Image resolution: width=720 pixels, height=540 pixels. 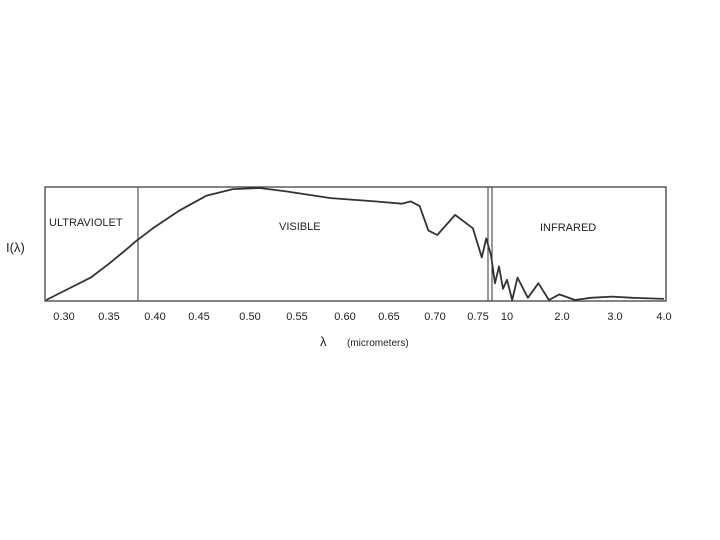 I want to click on x-tick-label: 10, so click(x=507, y=317).